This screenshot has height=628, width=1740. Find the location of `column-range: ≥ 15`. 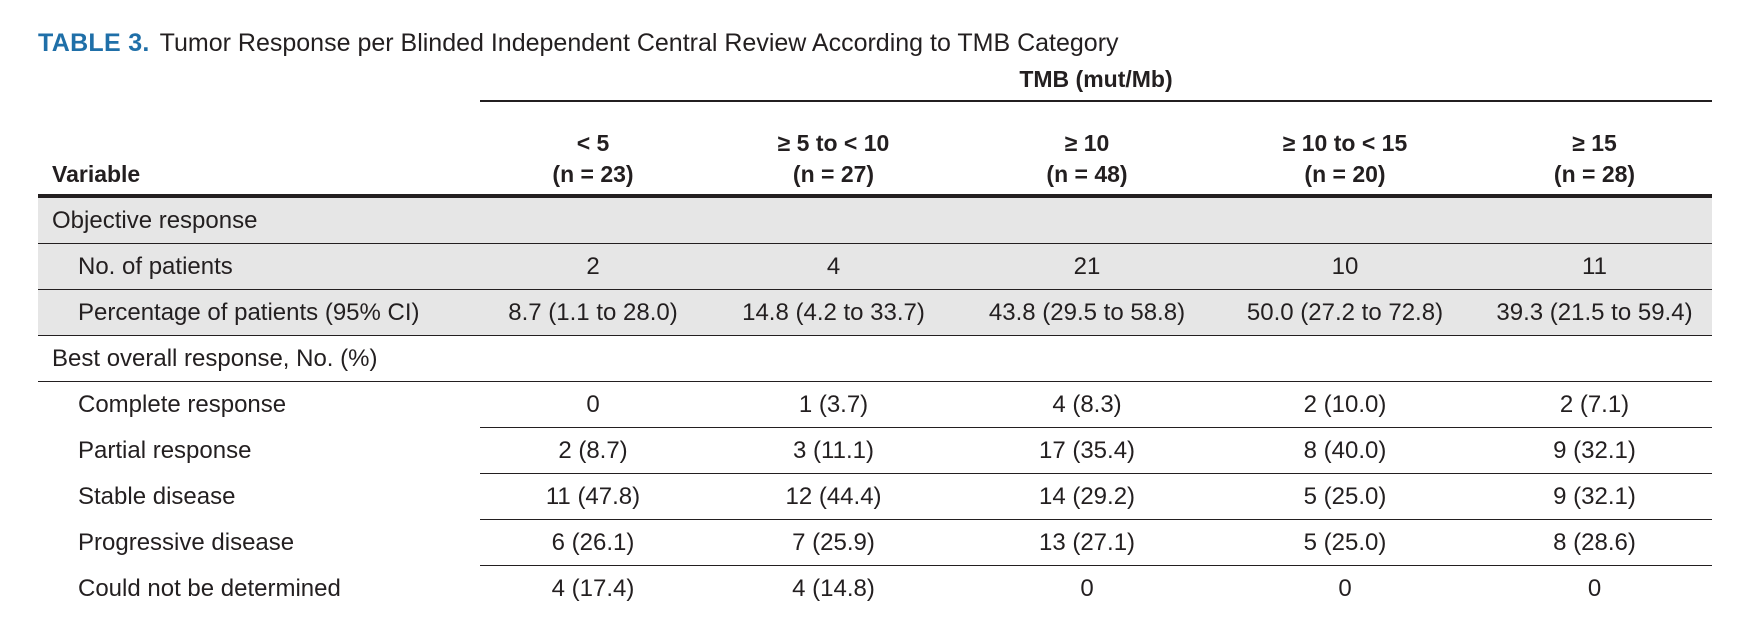

column-range: ≥ 15 is located at coordinates (1594, 143).